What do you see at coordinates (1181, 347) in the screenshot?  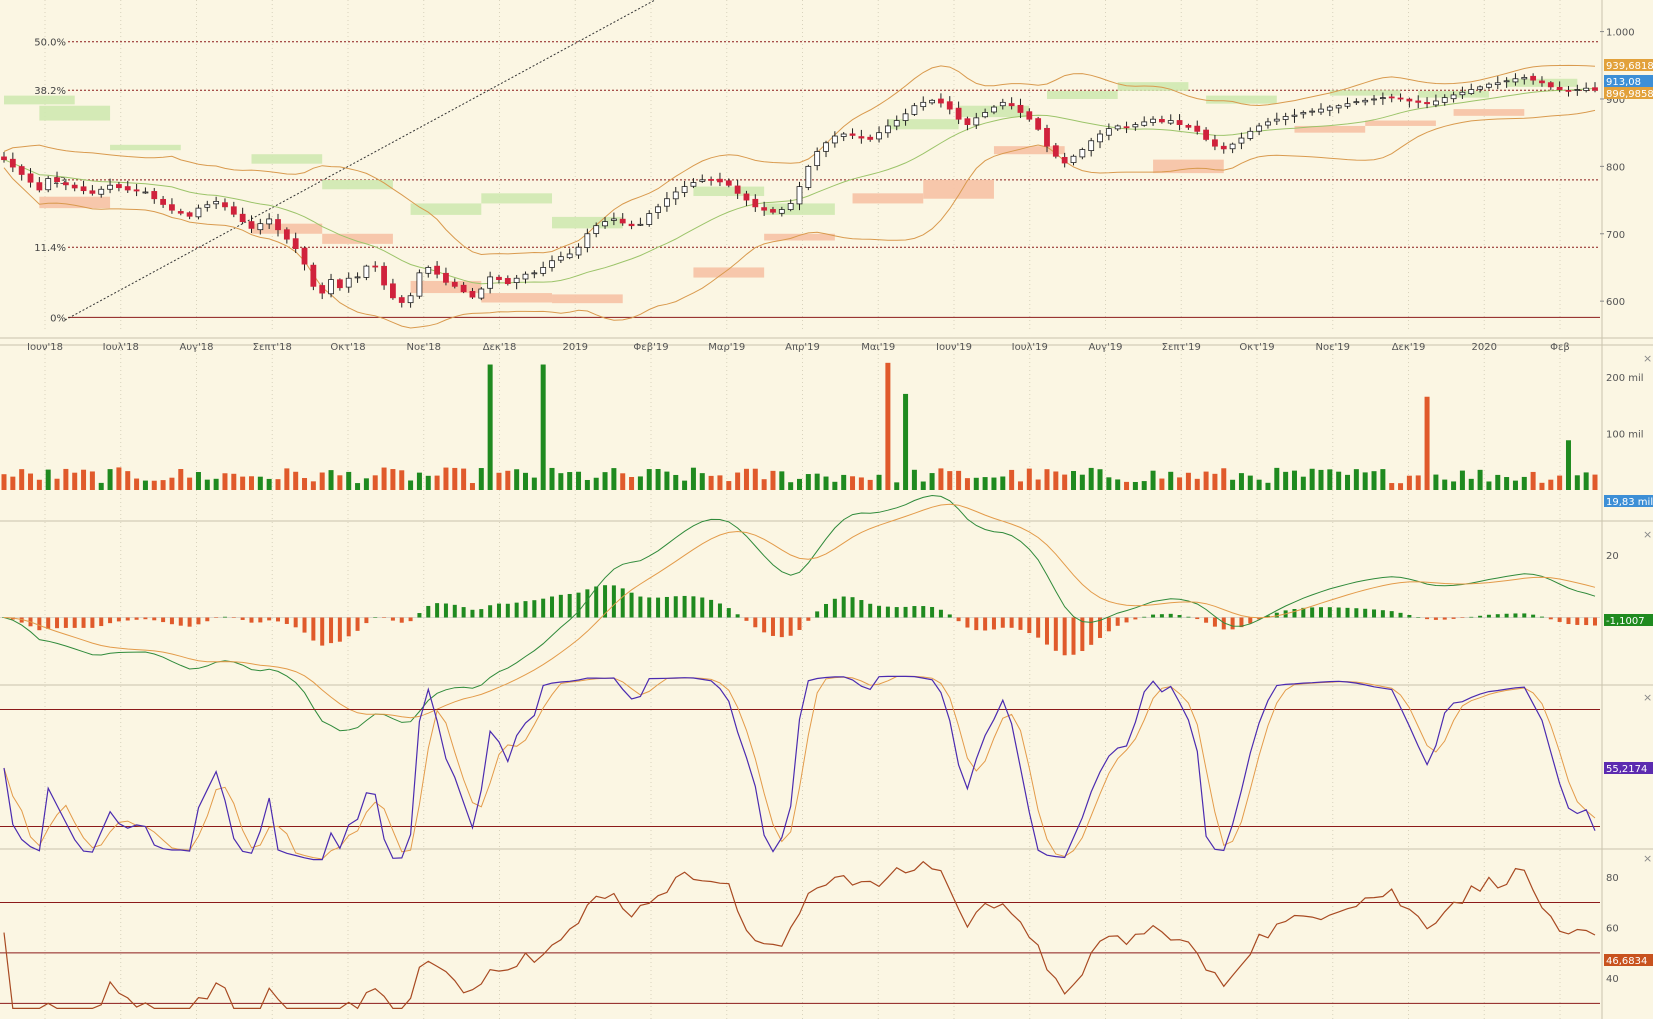 I see `x-tick-label: Σεπτ'19` at bounding box center [1181, 347].